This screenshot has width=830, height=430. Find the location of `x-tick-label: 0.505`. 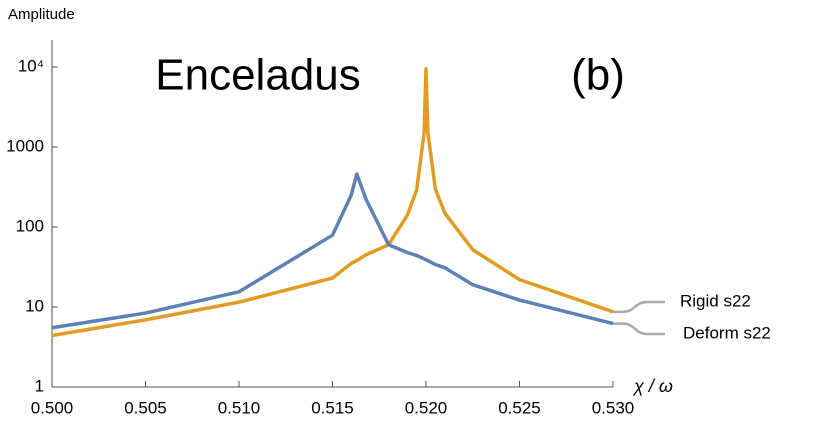

x-tick-label: 0.505 is located at coordinates (145, 407).